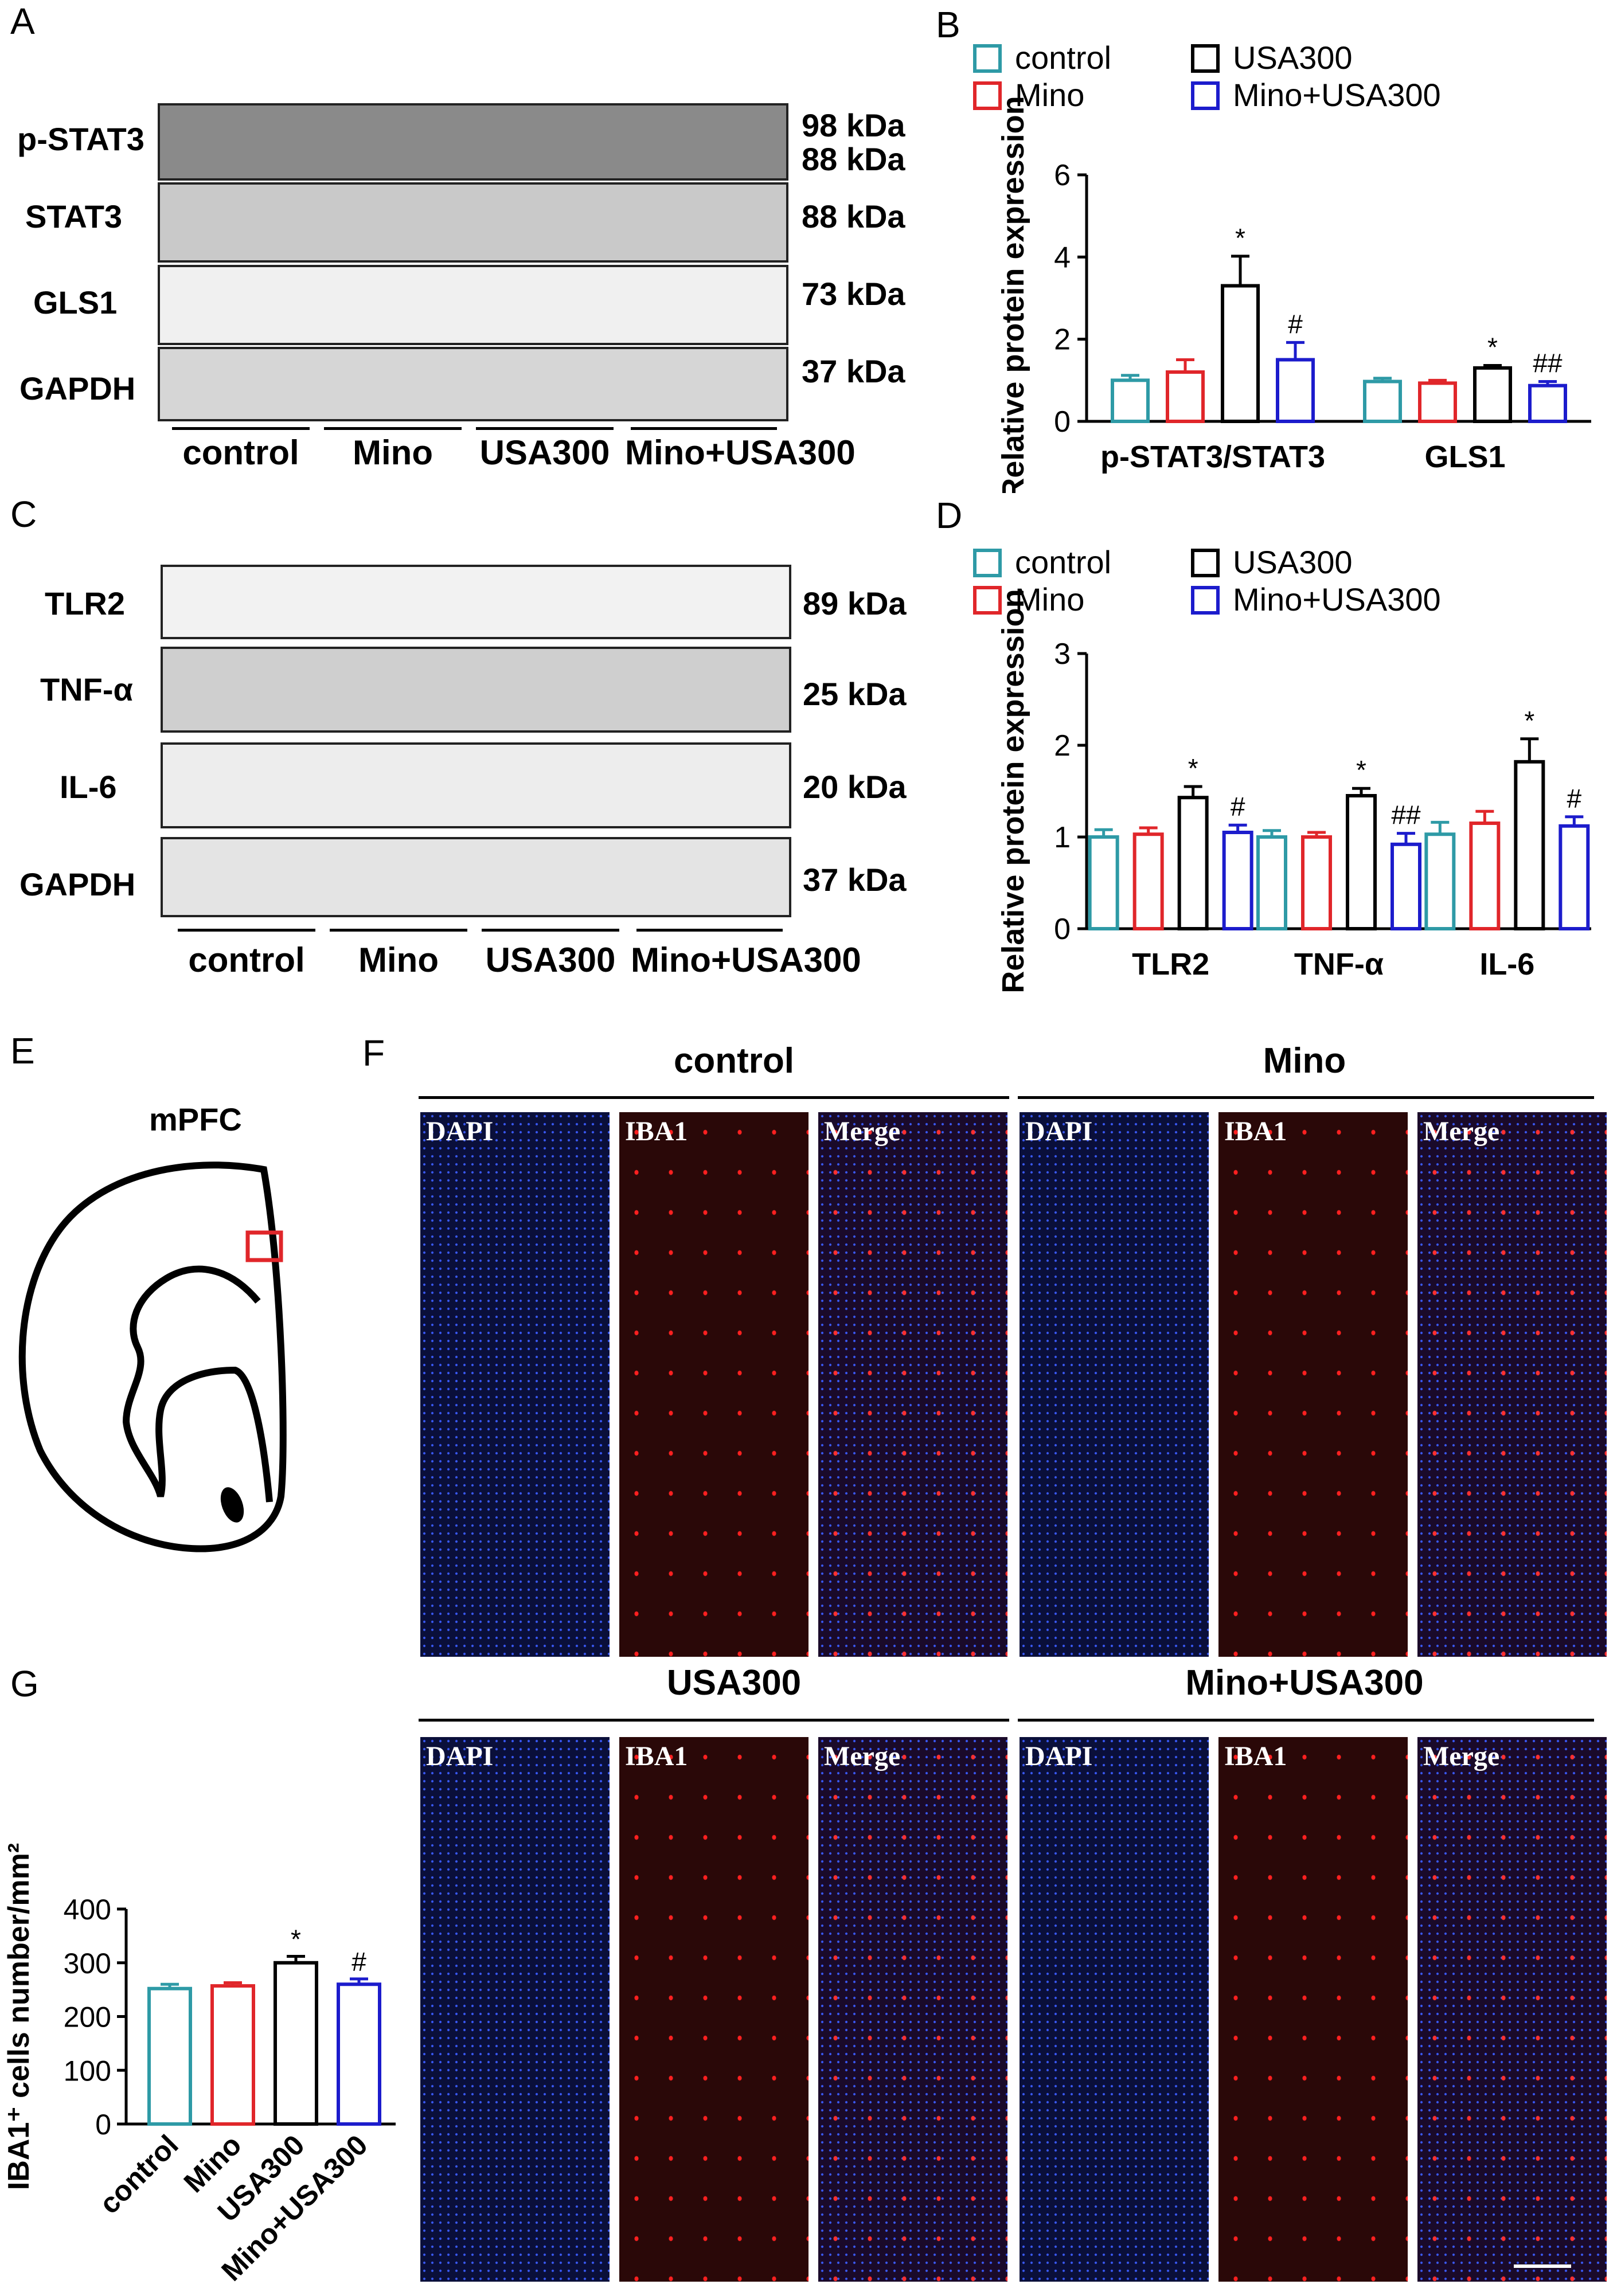  What do you see at coordinates (544, 452) in the screenshot?
I see `blot-a-group-usa300: USA300` at bounding box center [544, 452].